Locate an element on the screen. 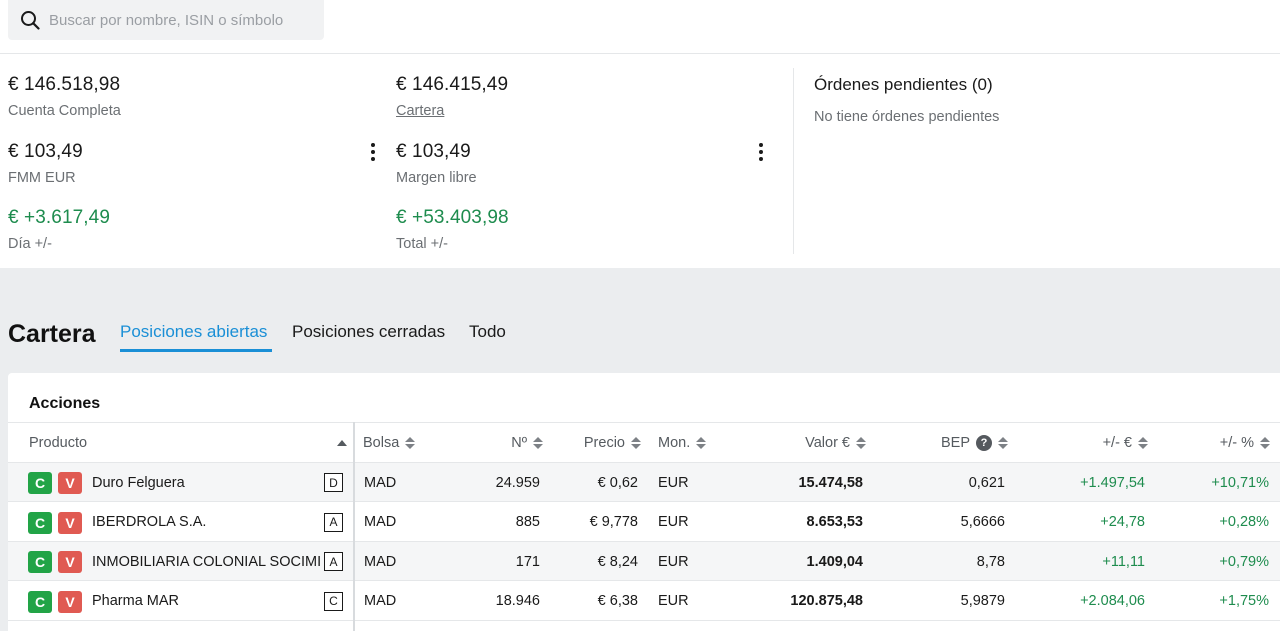 The height and width of the screenshot is (631, 1280). search-icon is located at coordinates (30, 20).